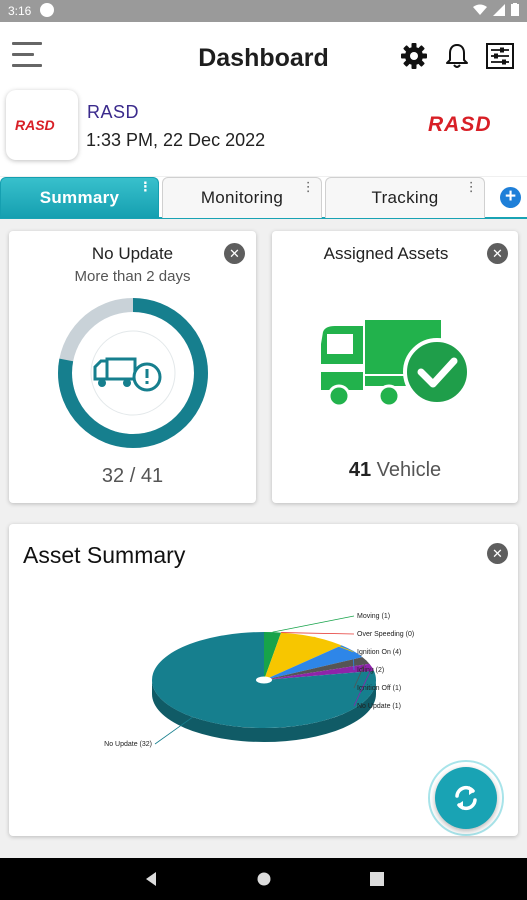 The image size is (527, 900). Describe the element at coordinates (373, 616) in the screenshot. I see `pie-label: Moving (1)` at that location.